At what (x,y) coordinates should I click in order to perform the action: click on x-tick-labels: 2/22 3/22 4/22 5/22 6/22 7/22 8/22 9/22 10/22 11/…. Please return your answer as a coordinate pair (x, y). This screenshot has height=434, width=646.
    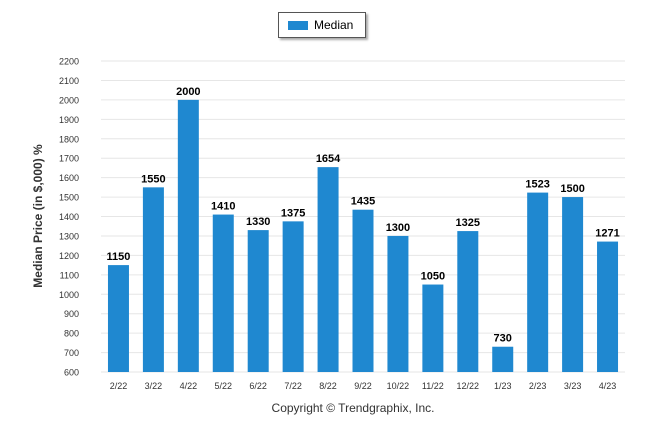
    Looking at the image, I should click on (363, 386).